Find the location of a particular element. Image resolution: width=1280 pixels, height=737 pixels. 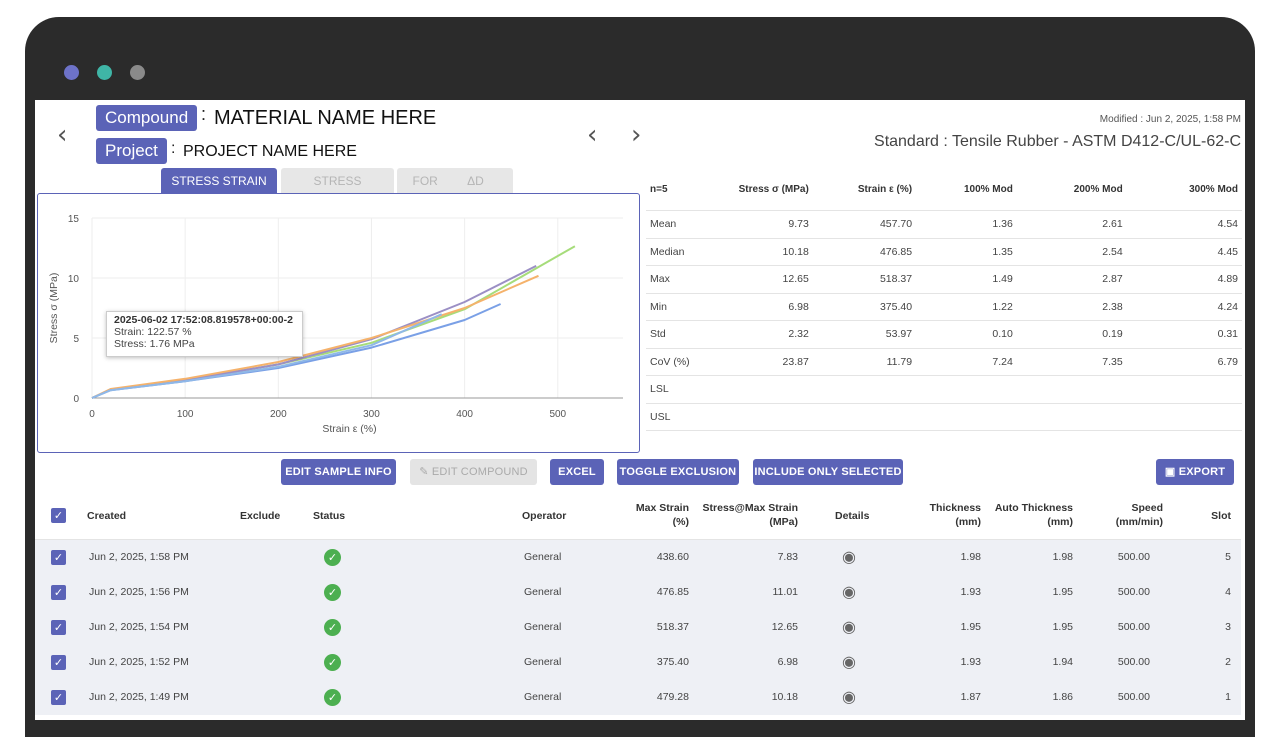

x-tick-label: 100 is located at coordinates (185, 414).